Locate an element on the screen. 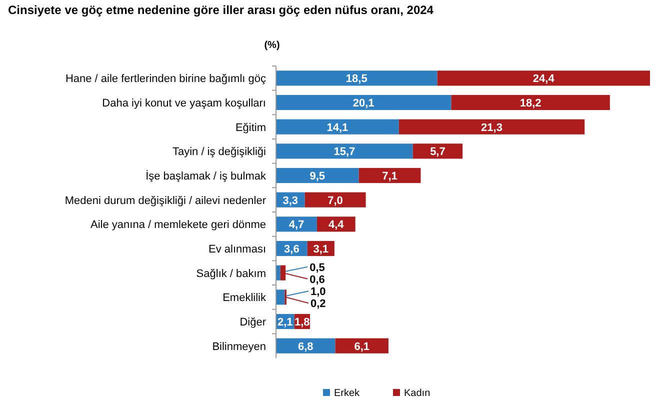 The height and width of the screenshot is (420, 672). data-label: 0,6 is located at coordinates (317, 280).